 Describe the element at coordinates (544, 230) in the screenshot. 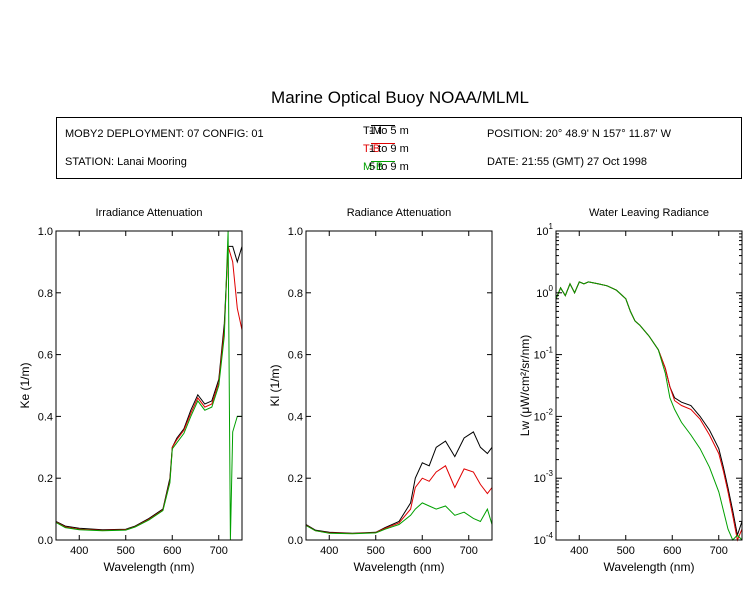

I see `y-tick-label: 10¹` at that location.